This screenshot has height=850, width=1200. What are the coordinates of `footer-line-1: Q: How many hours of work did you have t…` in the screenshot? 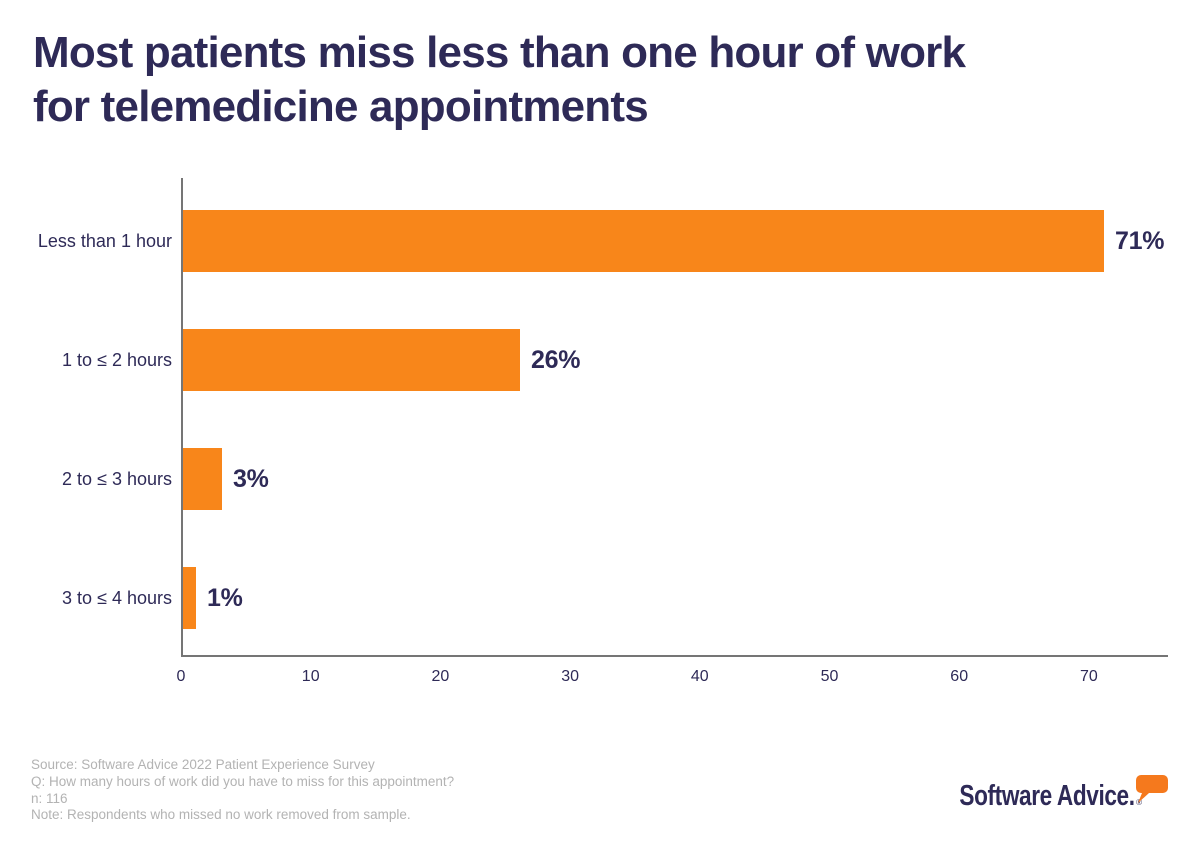 It's located at (243, 781).